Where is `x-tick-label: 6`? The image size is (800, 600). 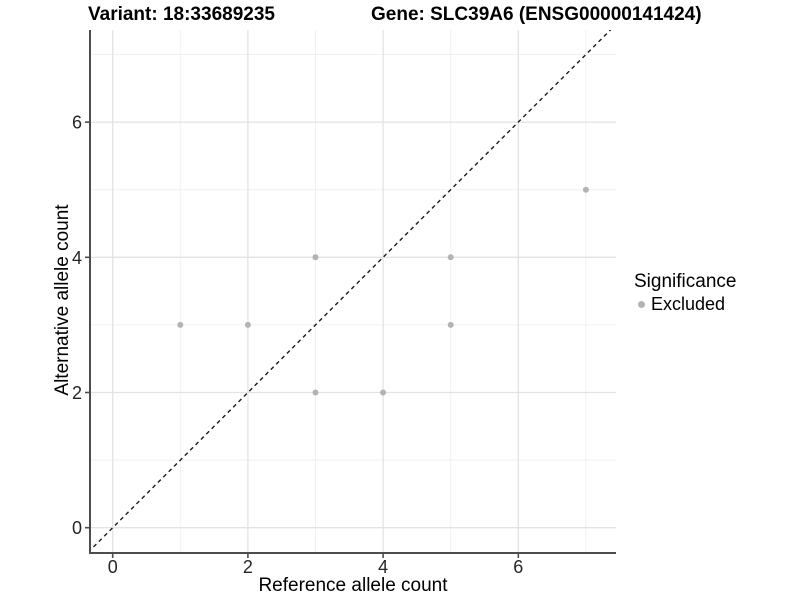 x-tick-label: 6 is located at coordinates (518, 567).